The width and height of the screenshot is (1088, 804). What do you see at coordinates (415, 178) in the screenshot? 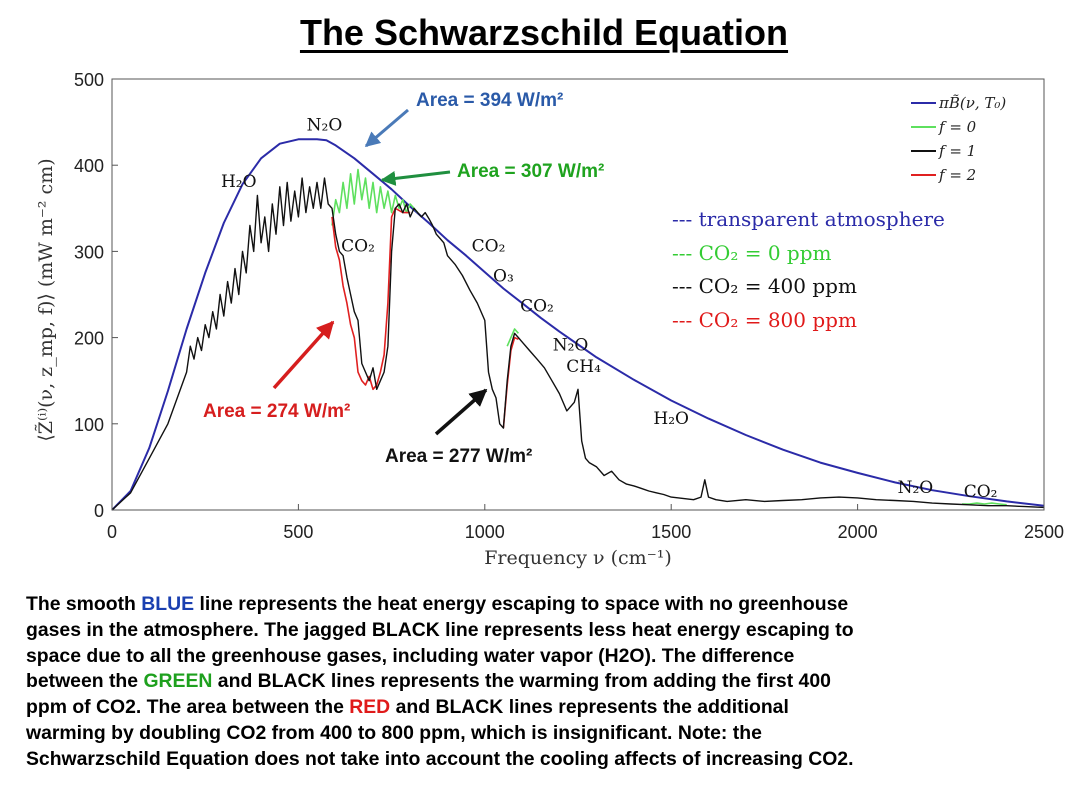
I see `area-307-arrow` at bounding box center [415, 178].